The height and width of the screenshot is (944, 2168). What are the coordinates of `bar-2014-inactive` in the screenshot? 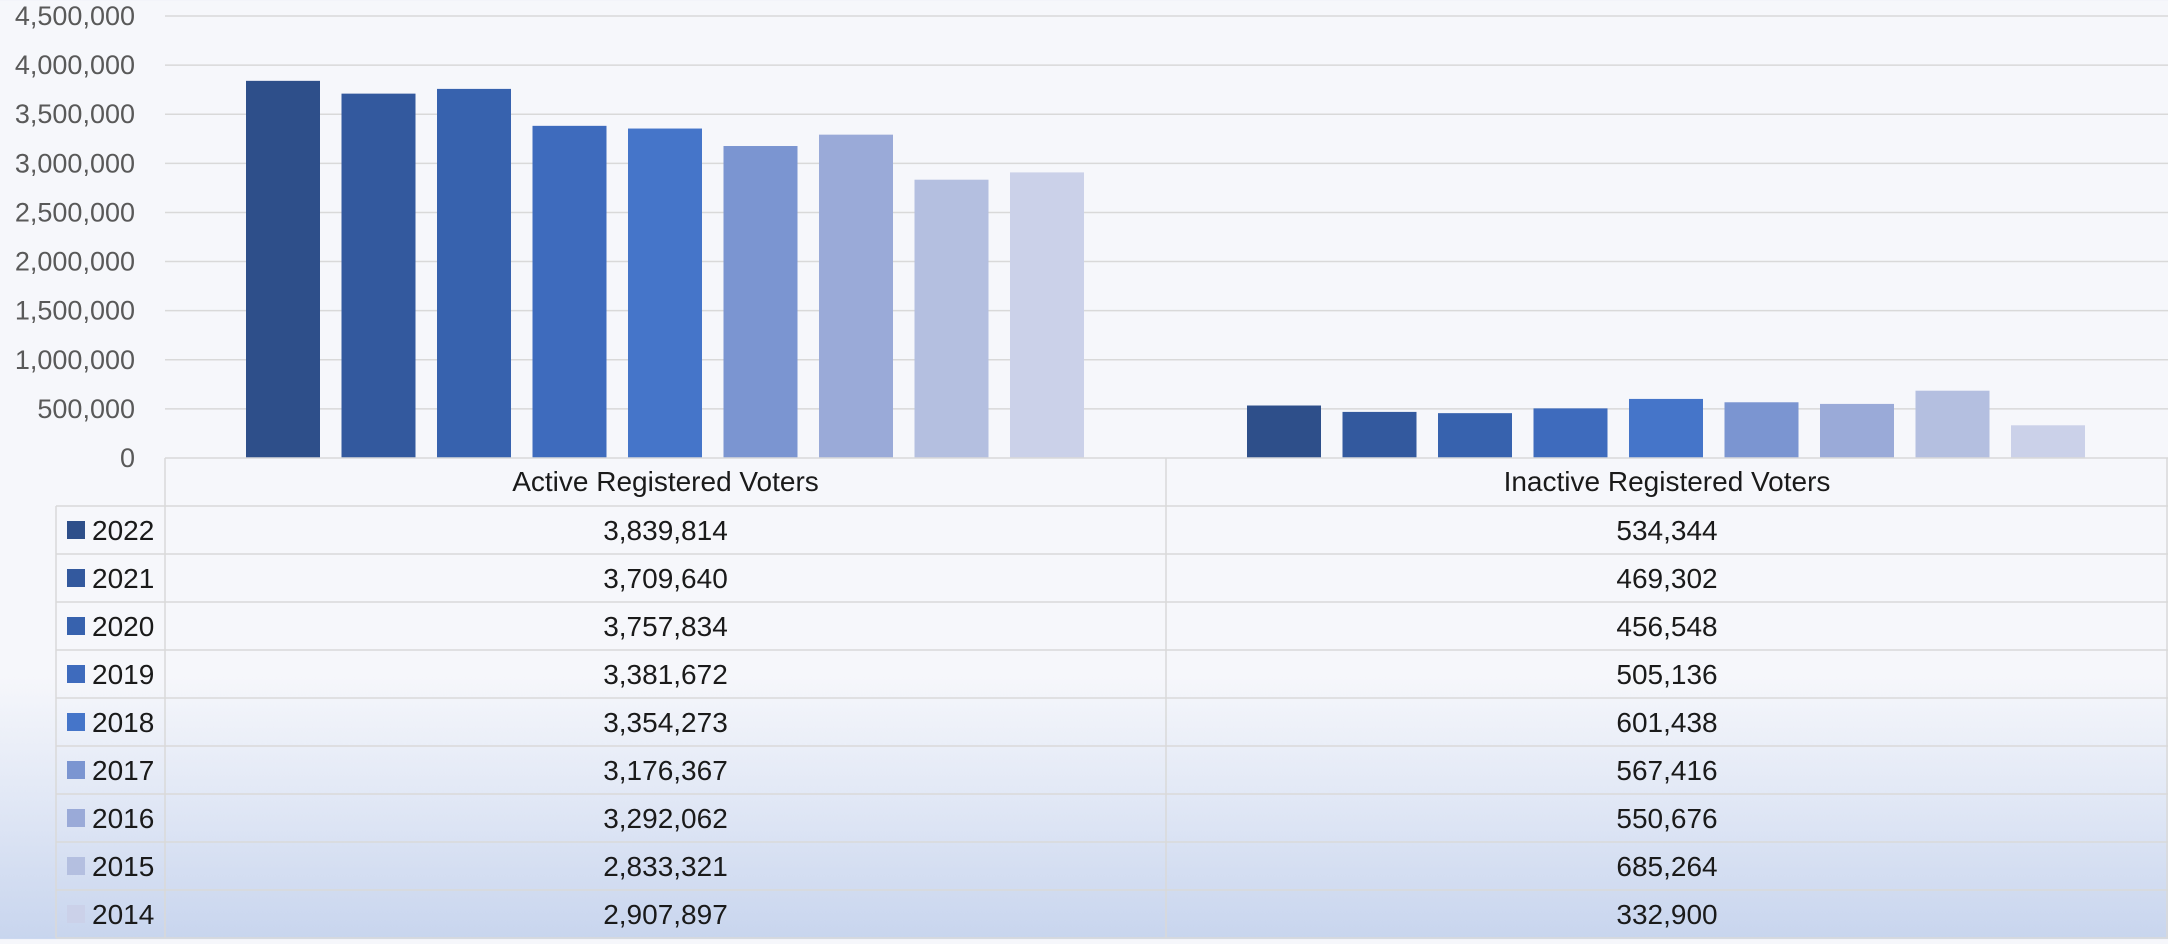 It's located at (2048, 441).